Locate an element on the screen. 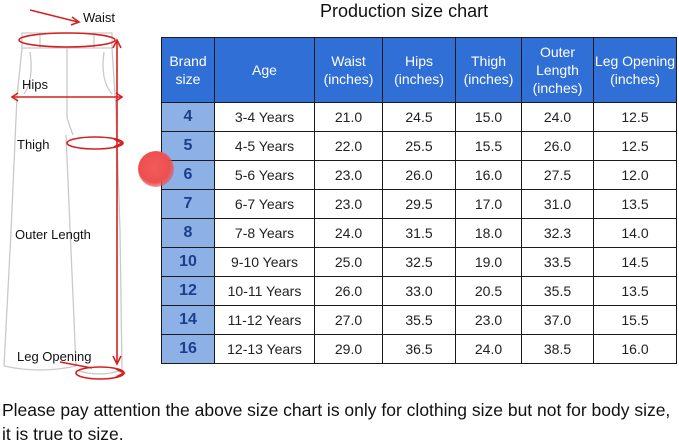 This screenshot has height=448, width=679. cell-outer-length: 35.5 is located at coordinates (557, 291).